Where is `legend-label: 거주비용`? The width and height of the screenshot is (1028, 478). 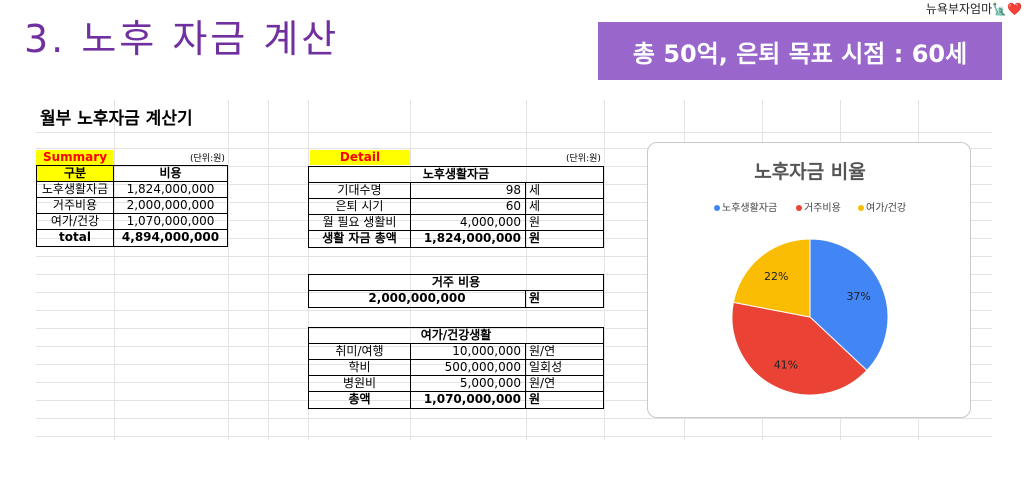
legend-label: 거주비용 is located at coordinates (822, 208).